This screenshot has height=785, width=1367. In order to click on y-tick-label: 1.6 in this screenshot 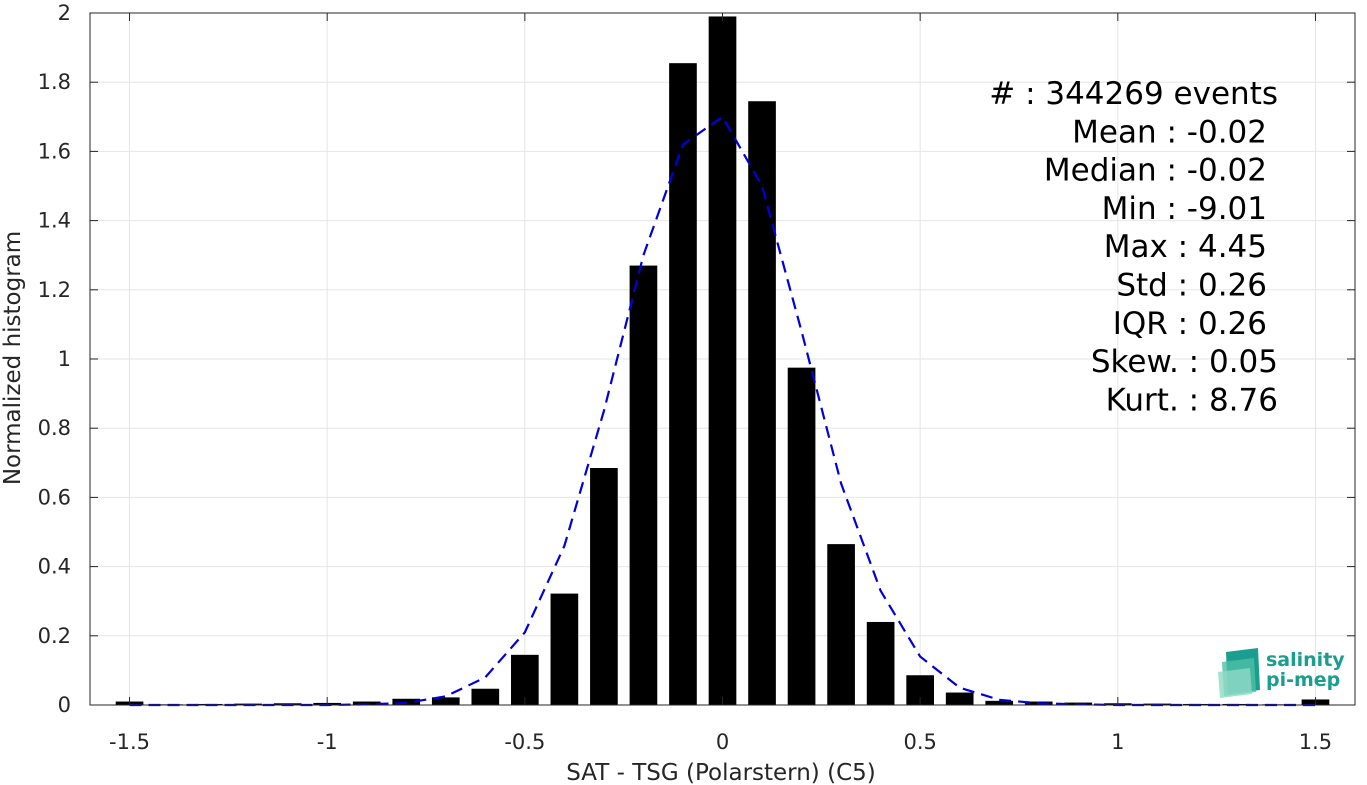, I will do `click(54, 151)`.